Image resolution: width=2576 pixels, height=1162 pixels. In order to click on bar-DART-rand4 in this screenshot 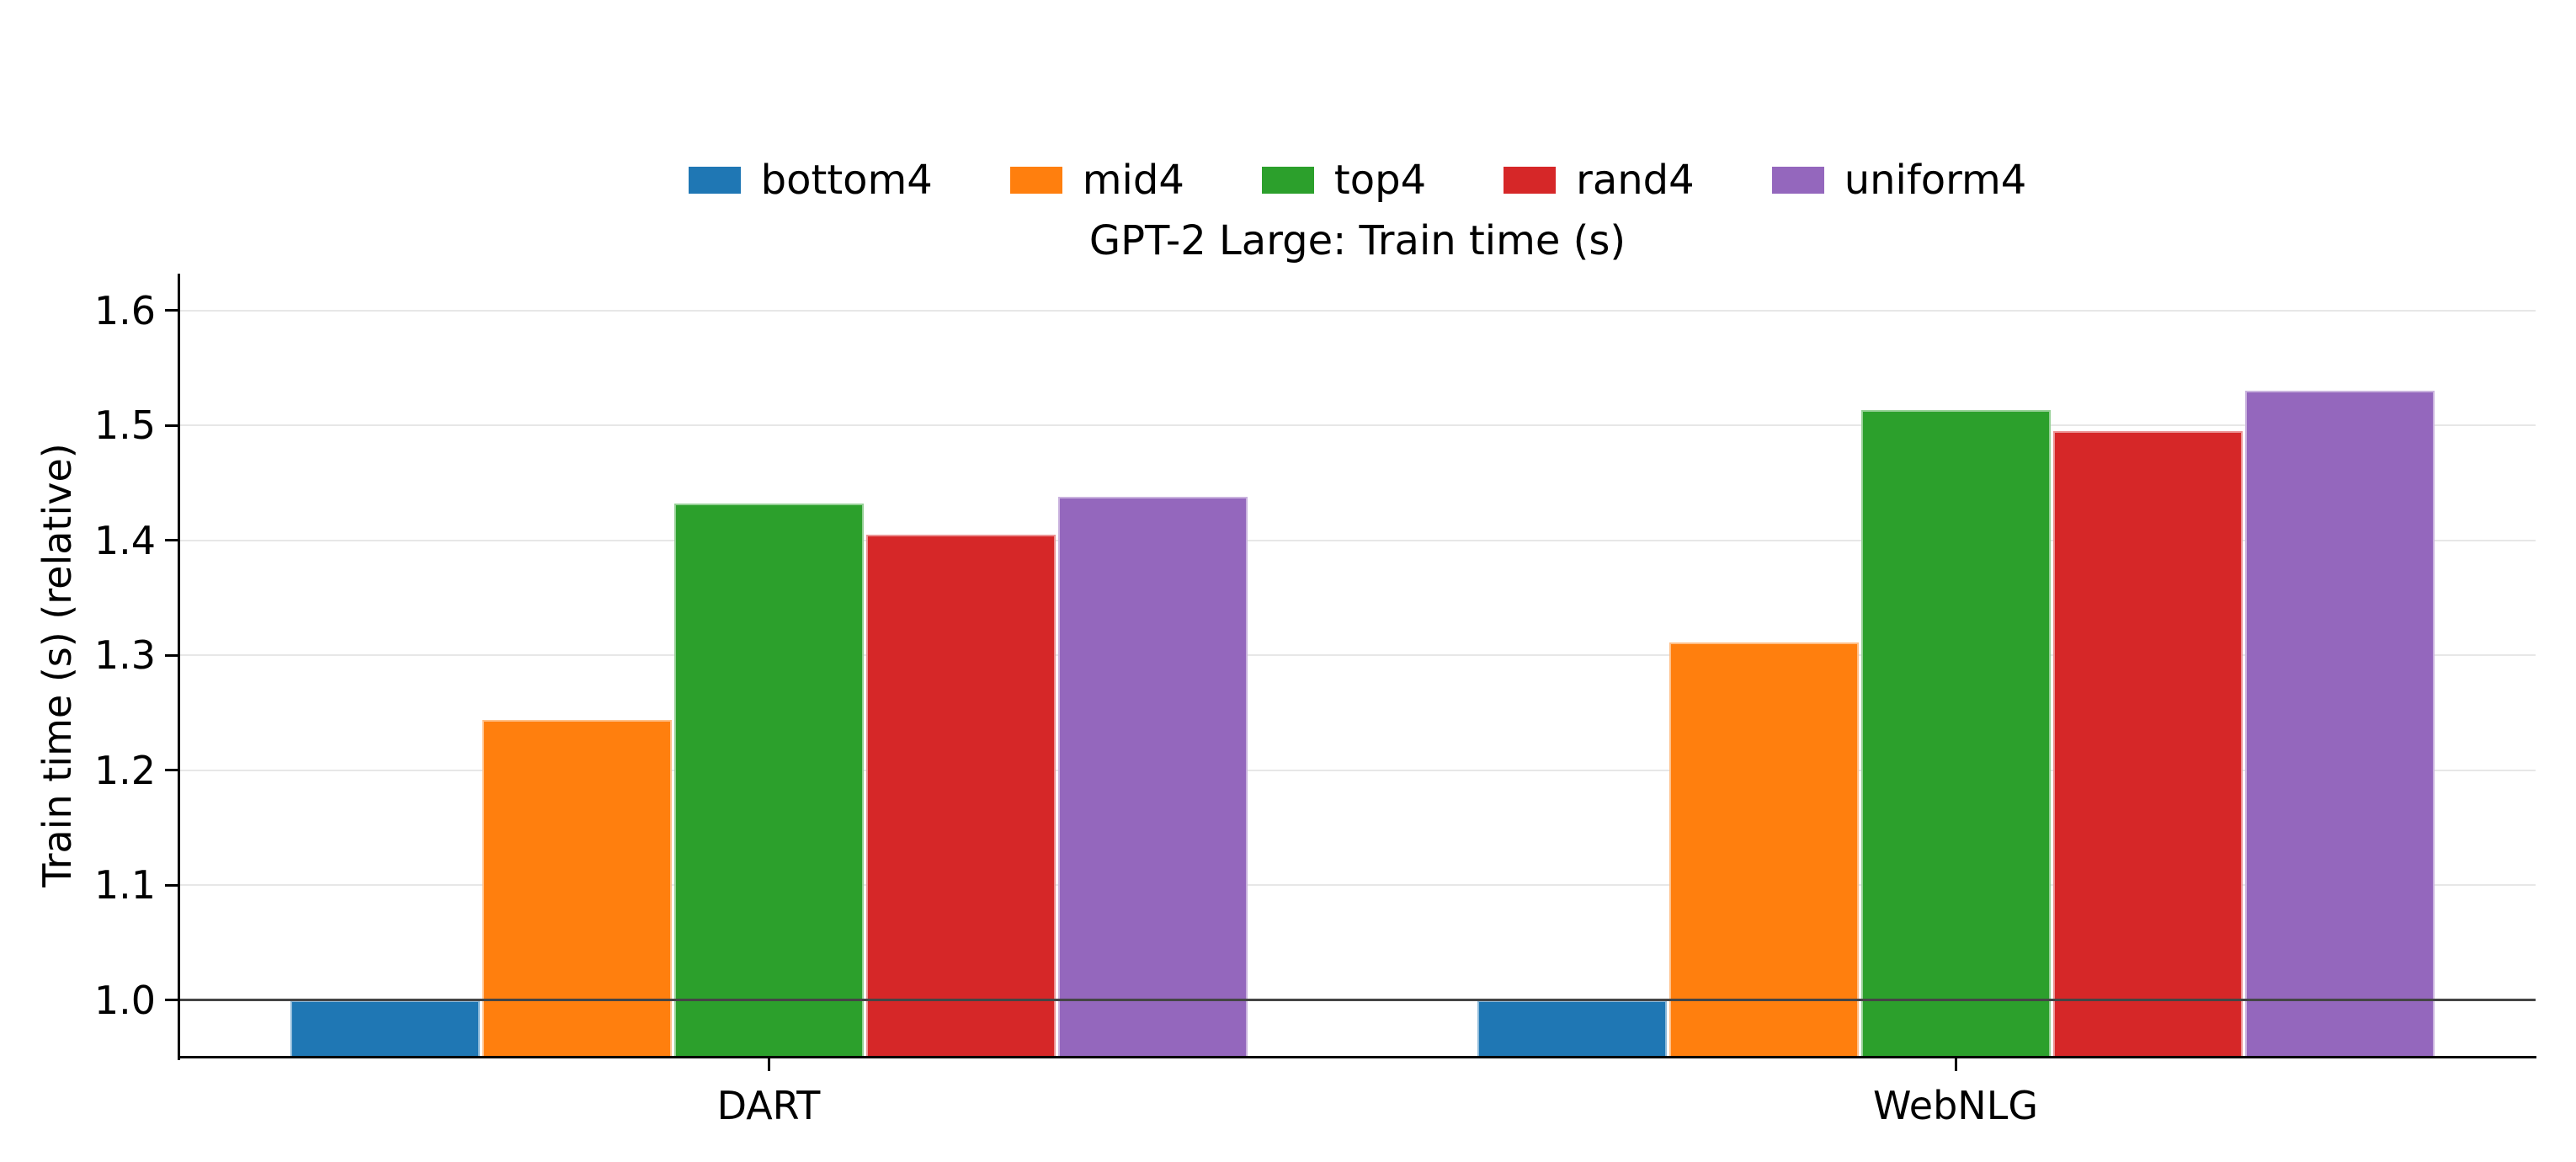, I will do `click(960, 796)`.